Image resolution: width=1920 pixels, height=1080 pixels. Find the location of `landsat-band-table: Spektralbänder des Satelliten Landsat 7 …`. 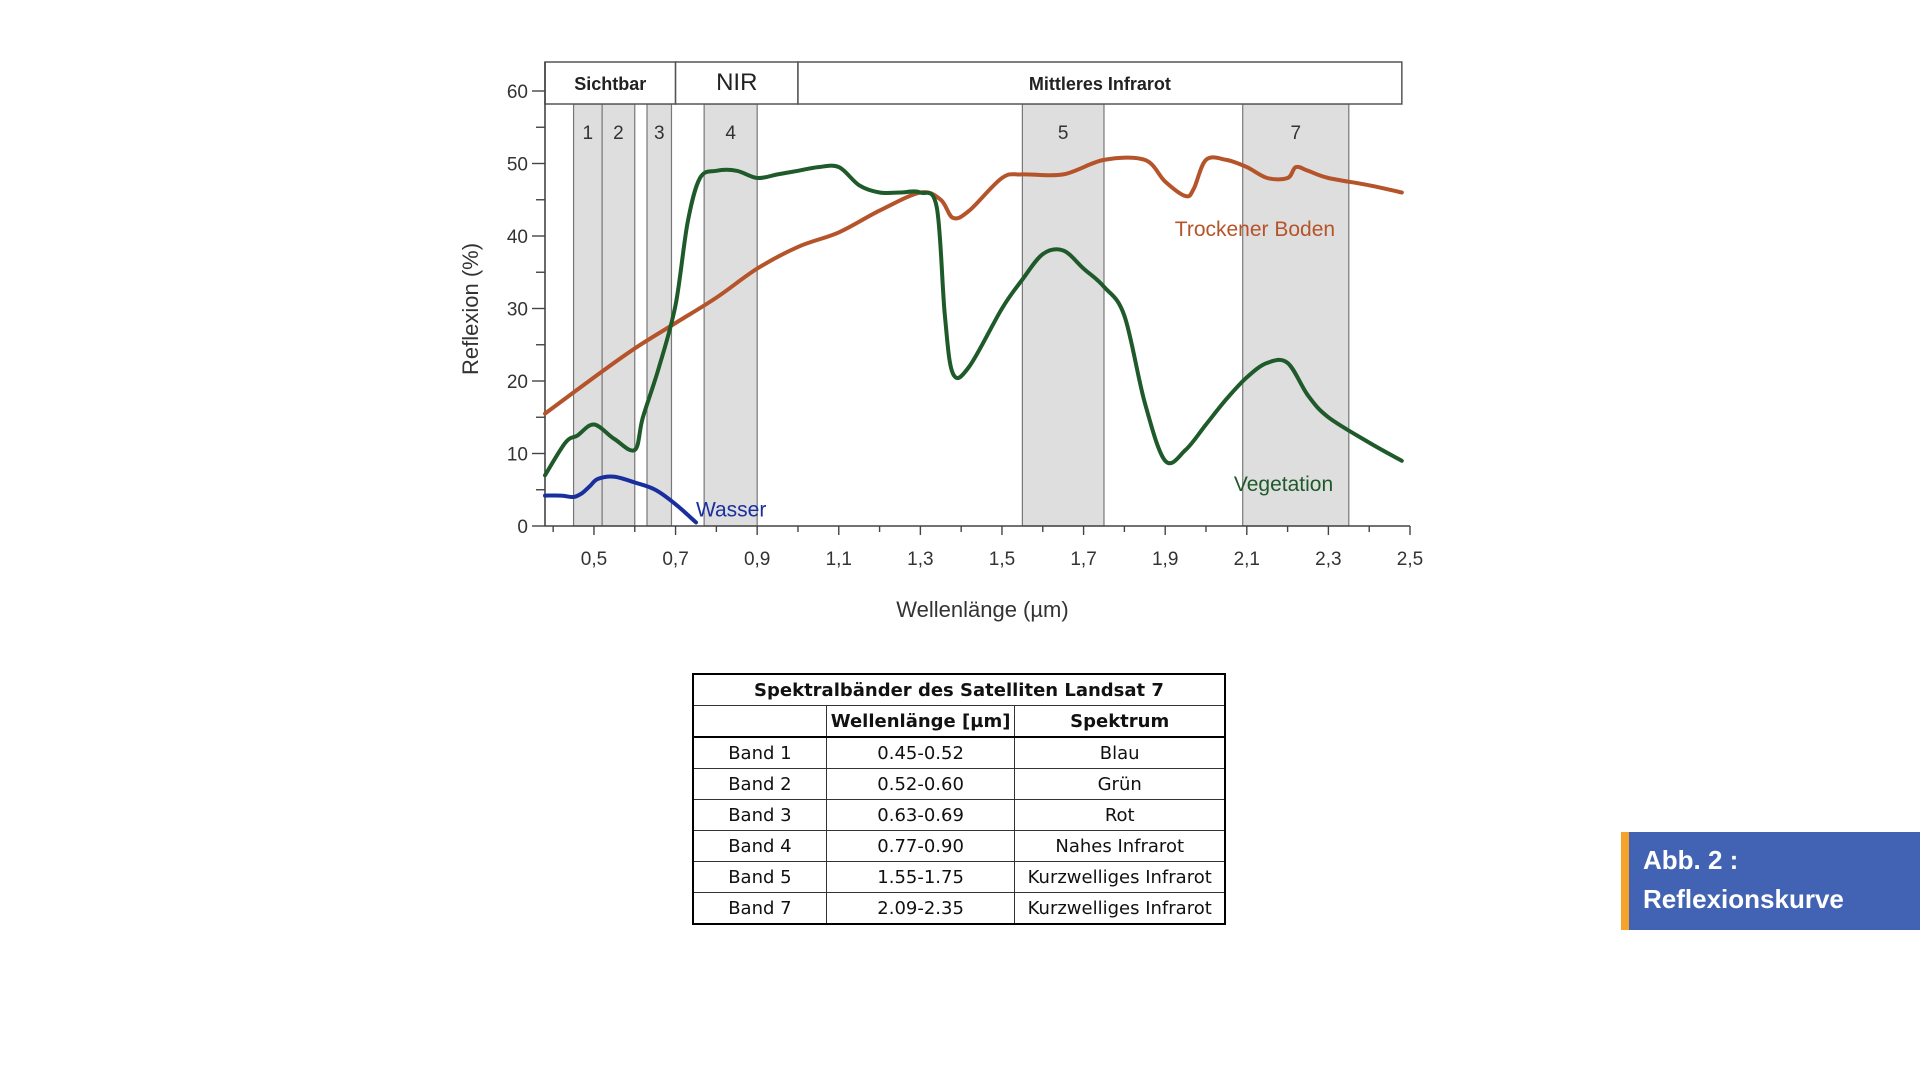

landsat-band-table: Spektralbänder des Satelliten Landsat 7 … is located at coordinates (959, 799).